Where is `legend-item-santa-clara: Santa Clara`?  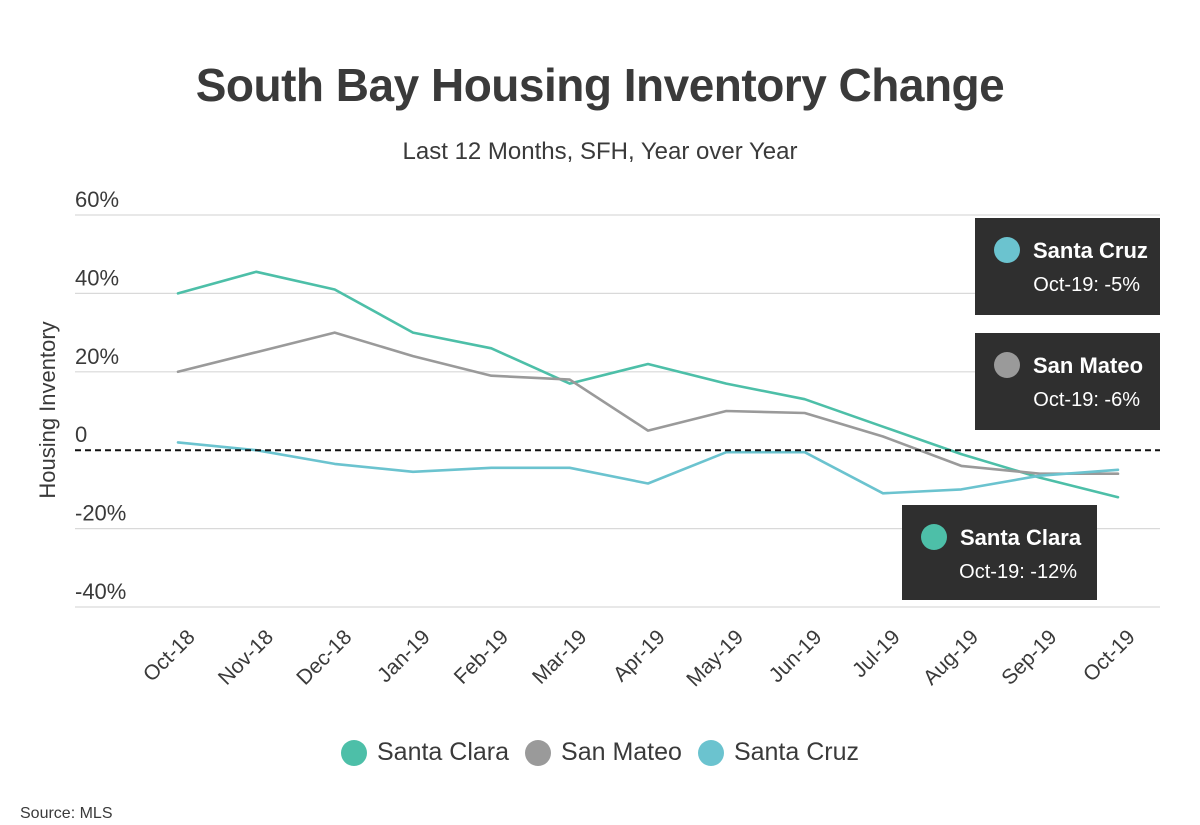 legend-item-santa-clara: Santa Clara is located at coordinates (425, 752).